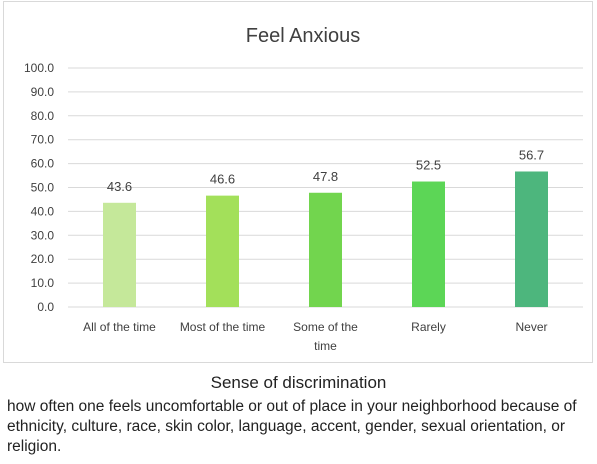  I want to click on x-tick-label: Rarely, so click(428, 327).